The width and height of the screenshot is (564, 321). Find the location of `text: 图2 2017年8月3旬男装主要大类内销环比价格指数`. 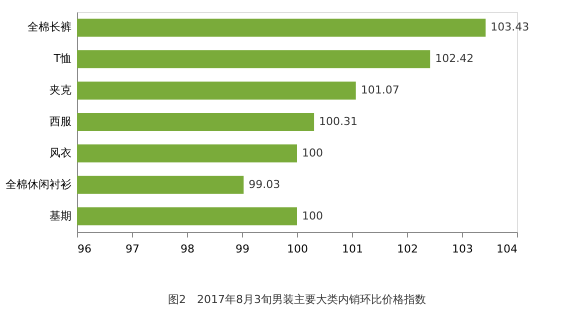

text: 图2 2017年8月3旬男装主要大类内销环比价格指数 is located at coordinates (297, 299).